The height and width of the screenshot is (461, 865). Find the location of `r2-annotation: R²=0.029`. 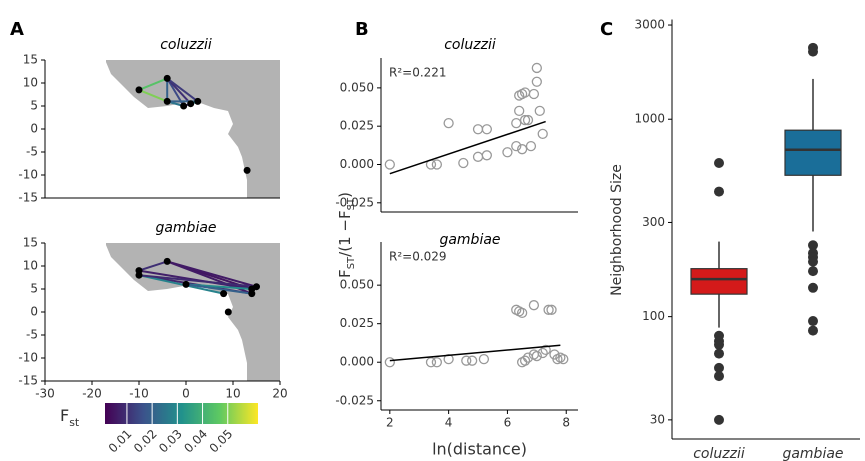

r2-annotation: R²=0.029 is located at coordinates (418, 257).